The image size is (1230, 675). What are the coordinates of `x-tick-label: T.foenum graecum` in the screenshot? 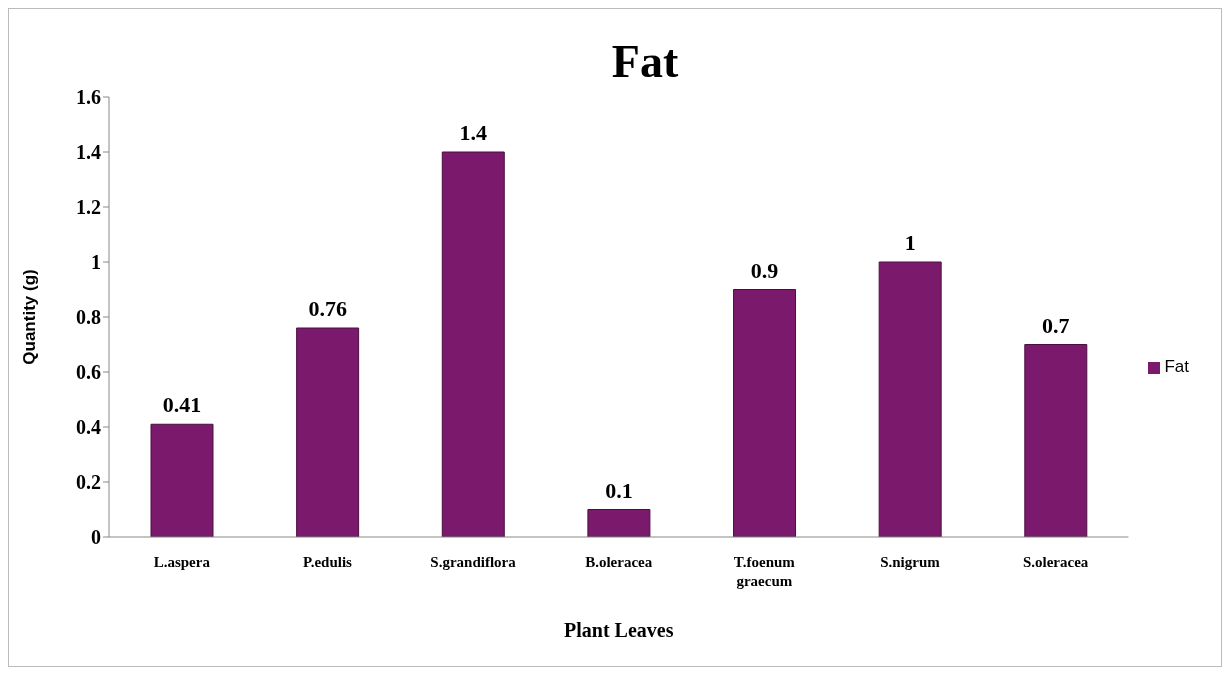 It's located at (764, 571).